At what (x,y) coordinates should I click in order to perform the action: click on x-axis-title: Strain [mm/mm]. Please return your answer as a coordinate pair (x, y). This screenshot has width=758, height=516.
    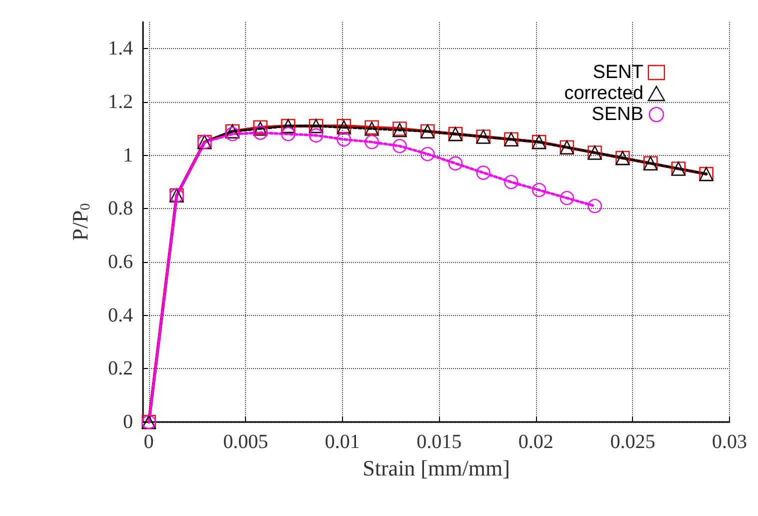
    Looking at the image, I should click on (436, 467).